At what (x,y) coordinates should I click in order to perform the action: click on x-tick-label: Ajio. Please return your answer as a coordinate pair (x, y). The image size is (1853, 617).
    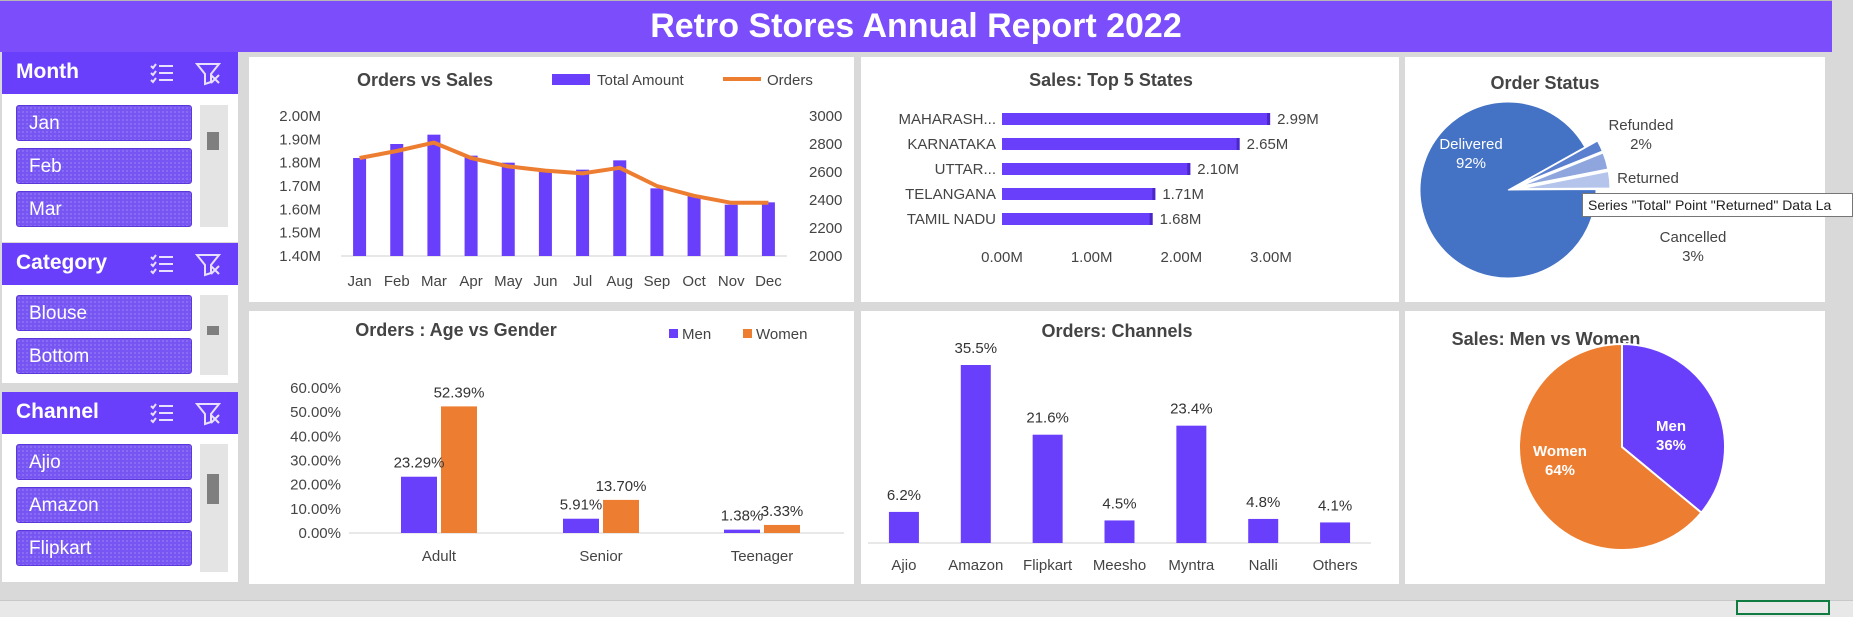
    Looking at the image, I should click on (903, 565).